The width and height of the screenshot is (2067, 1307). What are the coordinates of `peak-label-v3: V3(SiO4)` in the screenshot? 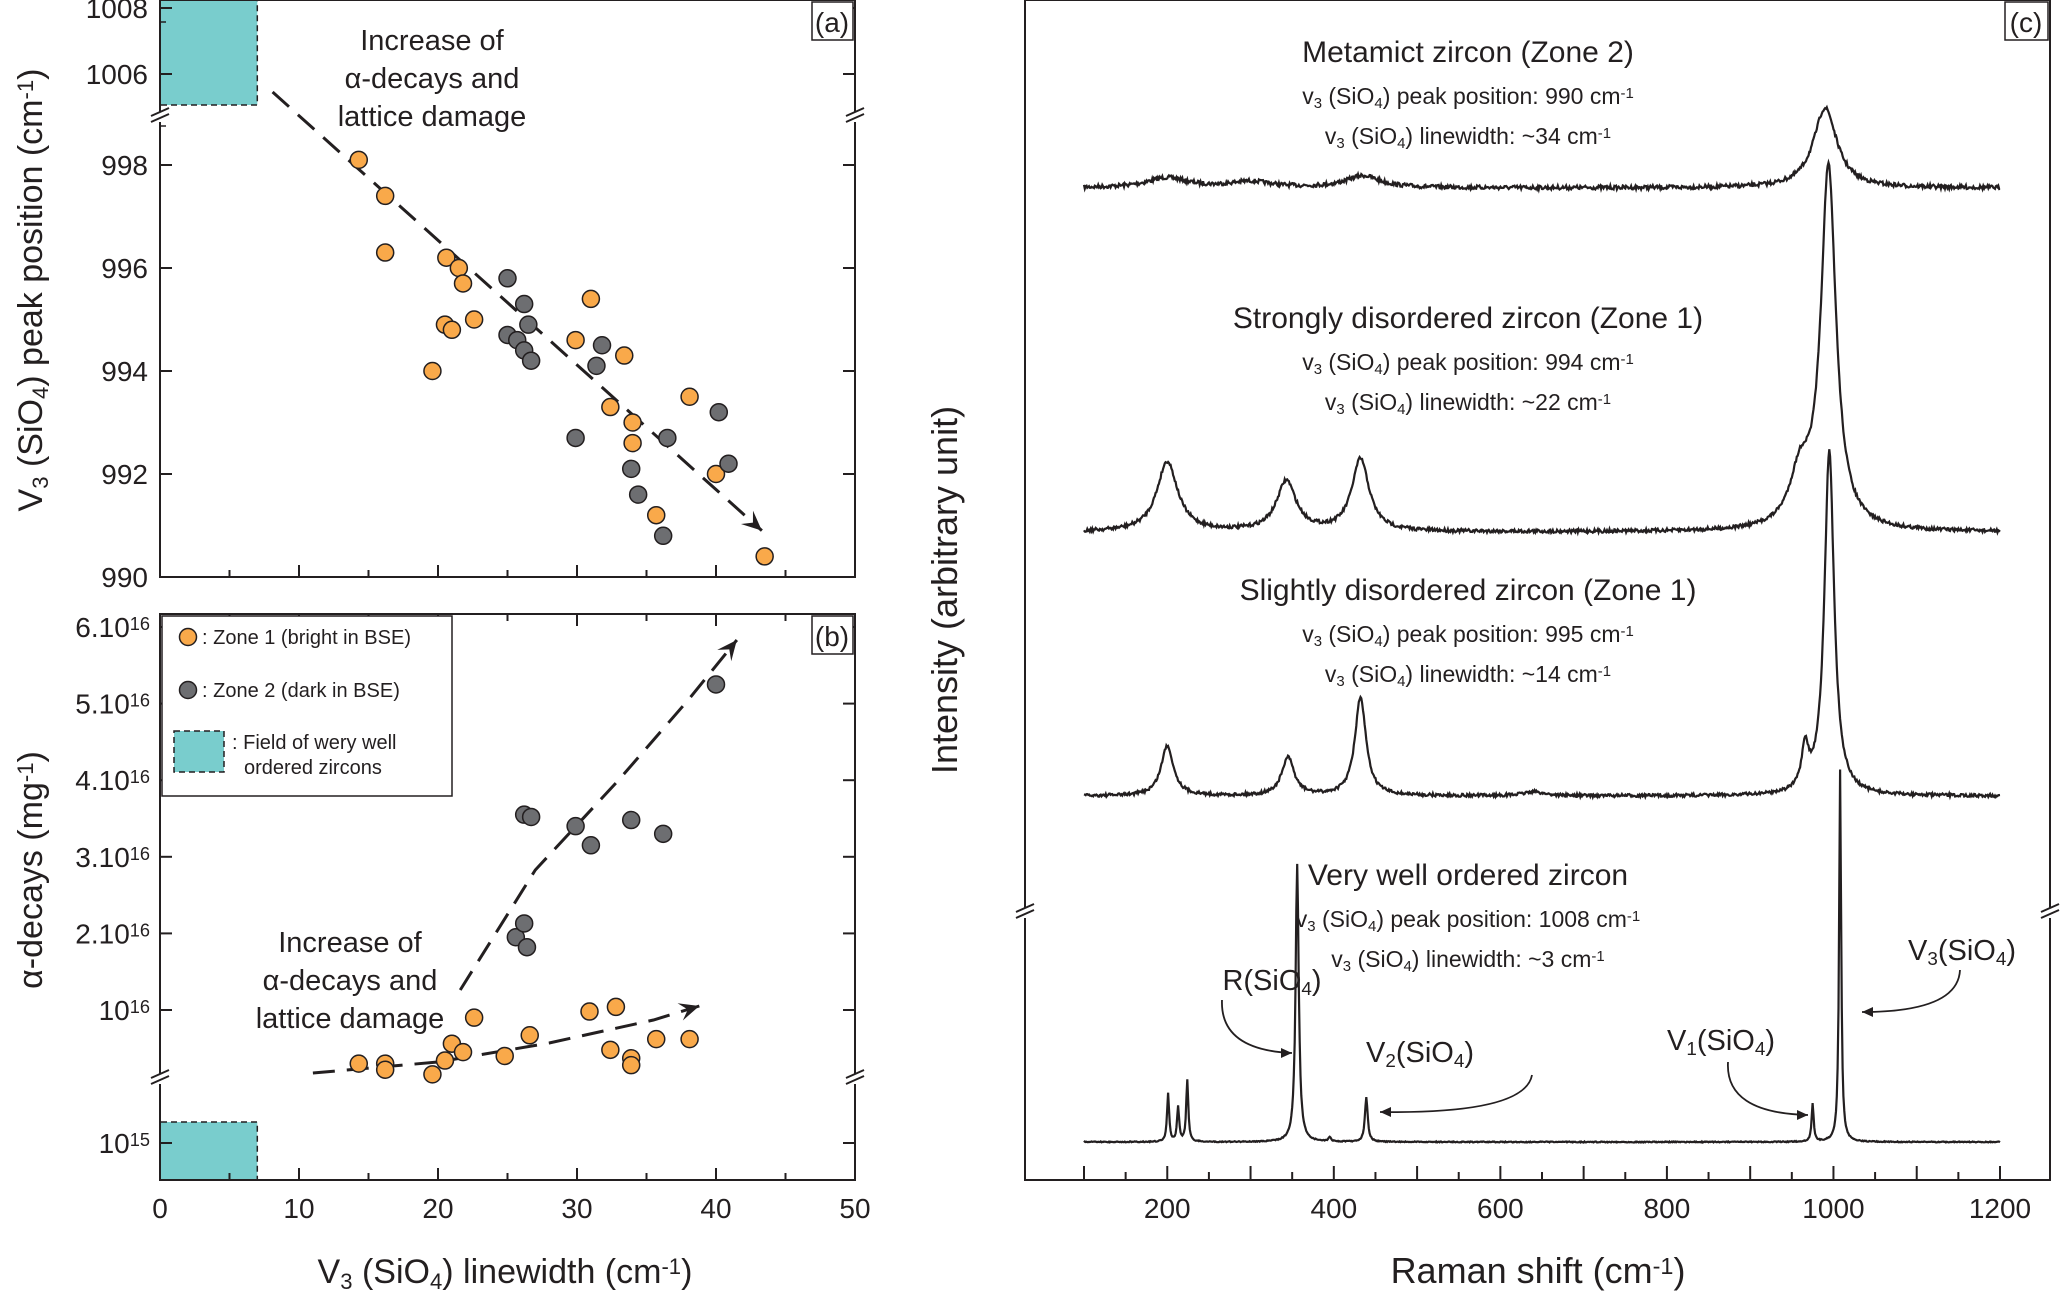 It's located at (1962, 952).